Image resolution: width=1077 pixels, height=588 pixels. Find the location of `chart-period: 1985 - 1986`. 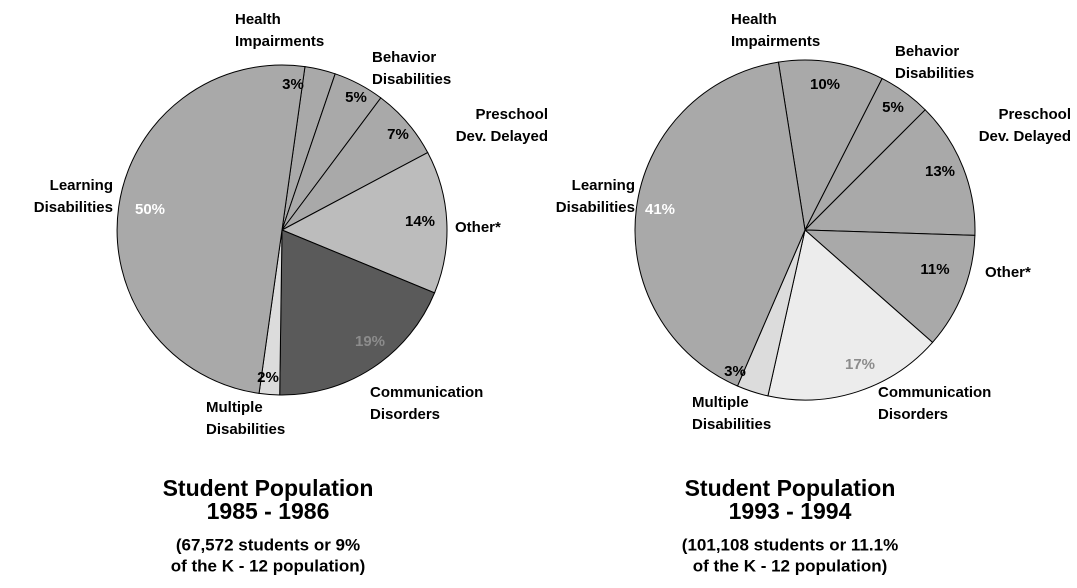

chart-period: 1985 - 1986 is located at coordinates (268, 511).